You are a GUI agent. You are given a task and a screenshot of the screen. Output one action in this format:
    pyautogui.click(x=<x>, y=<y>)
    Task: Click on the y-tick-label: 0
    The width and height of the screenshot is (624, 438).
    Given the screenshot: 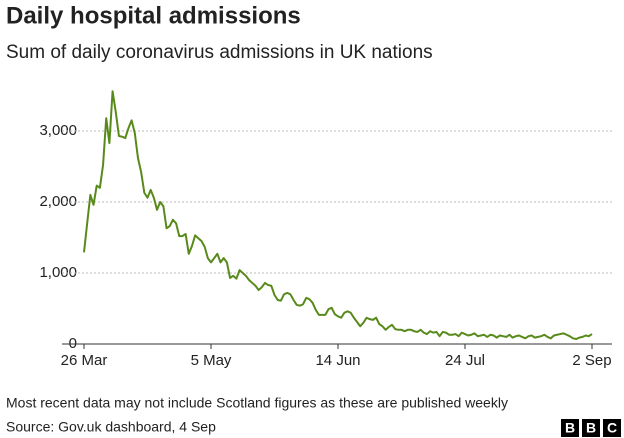 What is the action you would take?
    pyautogui.click(x=73, y=343)
    